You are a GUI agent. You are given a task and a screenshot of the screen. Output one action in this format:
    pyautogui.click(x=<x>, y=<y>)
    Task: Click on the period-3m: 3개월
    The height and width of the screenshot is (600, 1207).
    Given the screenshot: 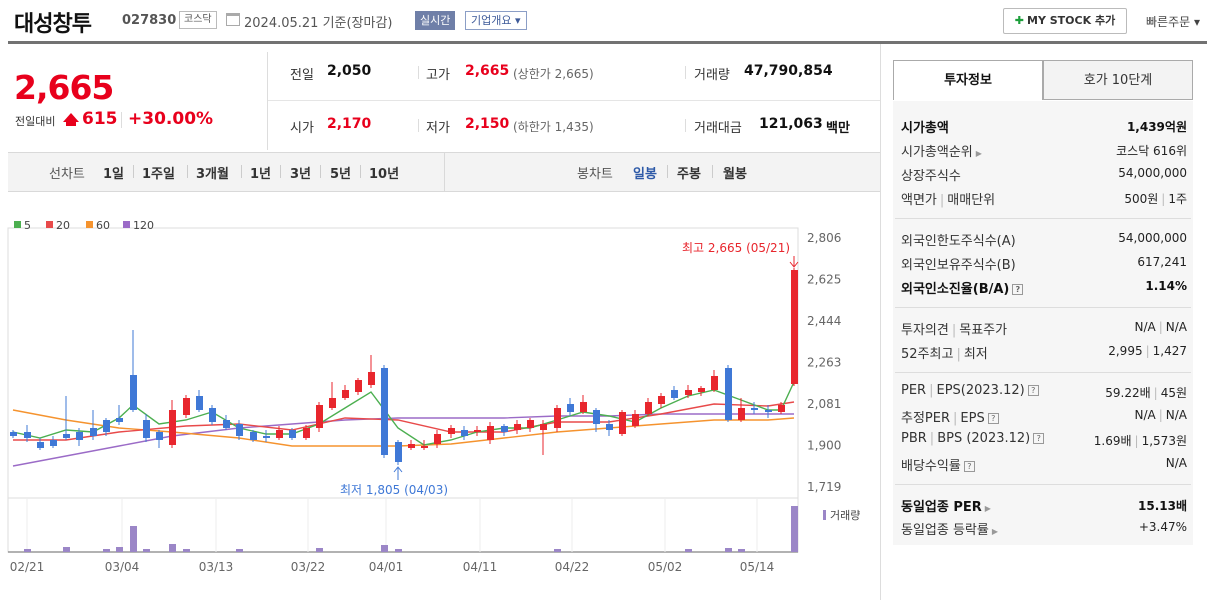 What is the action you would take?
    pyautogui.click(x=212, y=174)
    